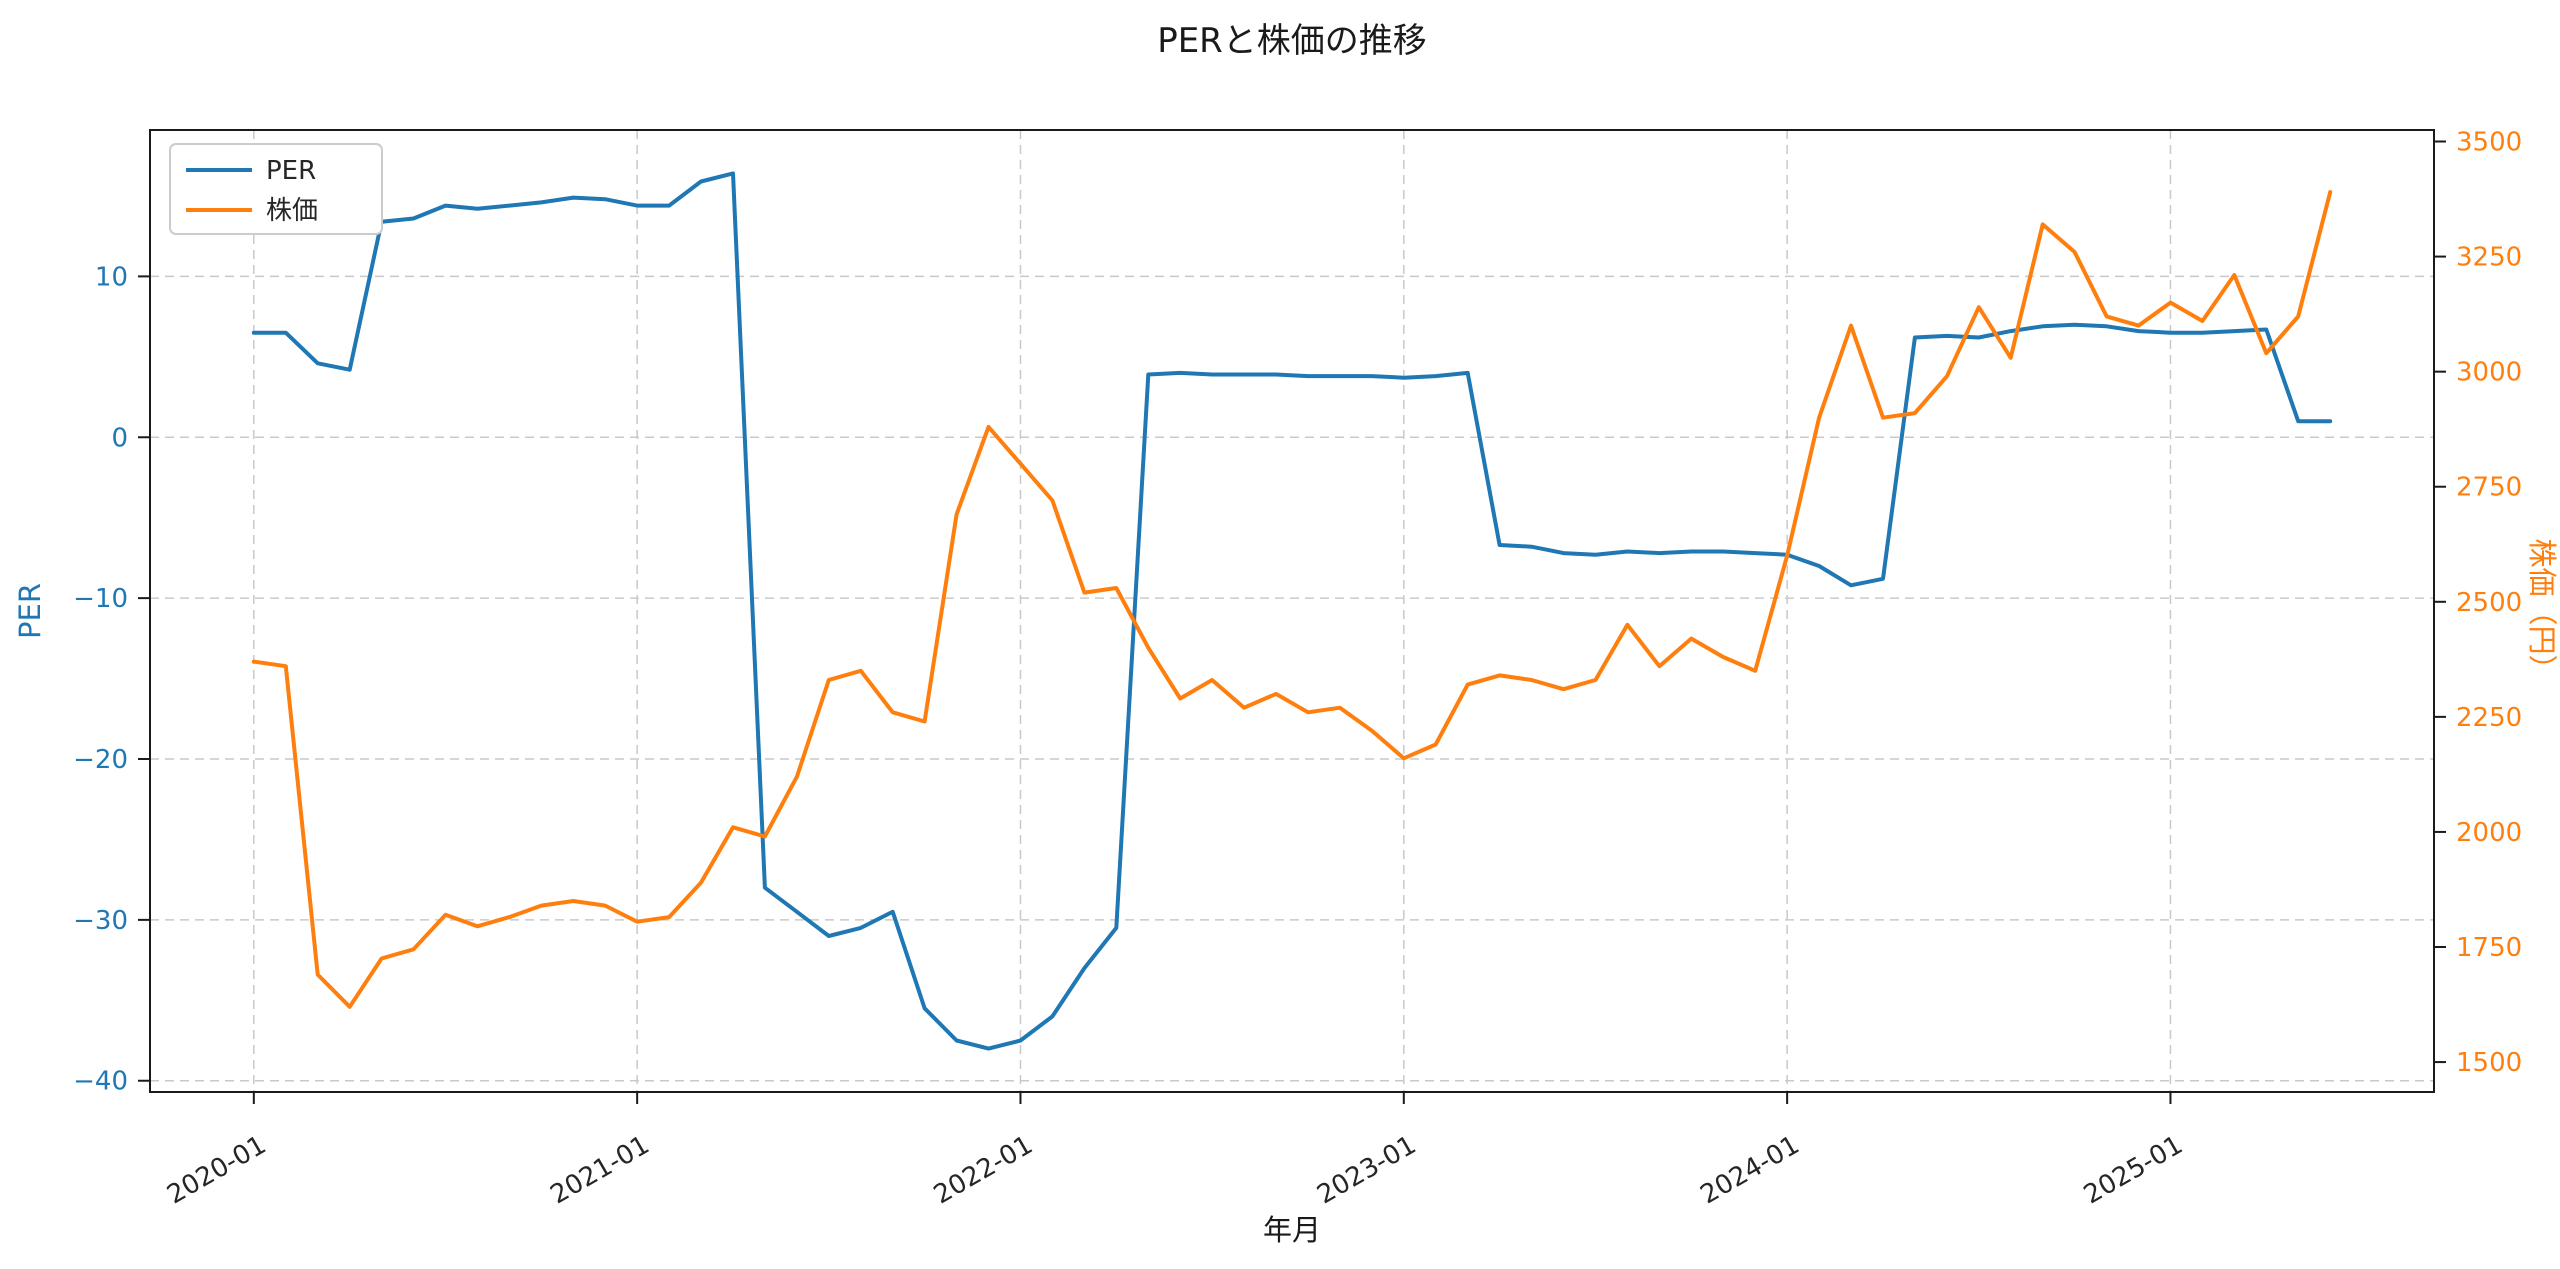 The image size is (2560, 1269). What do you see at coordinates (100, 1082) in the screenshot?
I see `left-tick-label: −40` at bounding box center [100, 1082].